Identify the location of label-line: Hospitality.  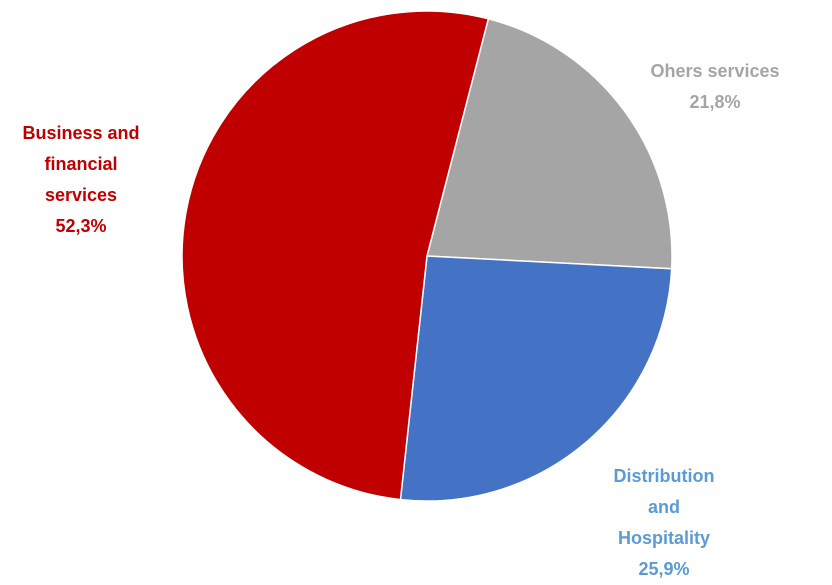
(663, 538).